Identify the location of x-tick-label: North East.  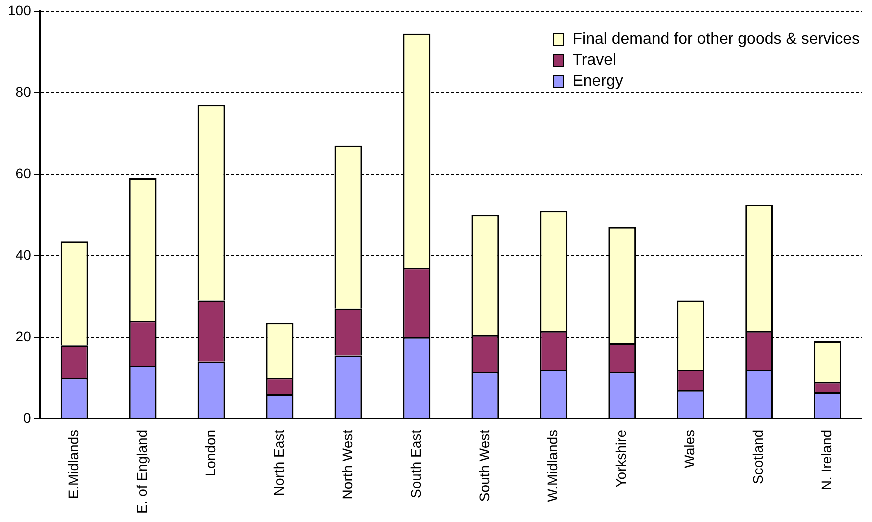
(278, 463).